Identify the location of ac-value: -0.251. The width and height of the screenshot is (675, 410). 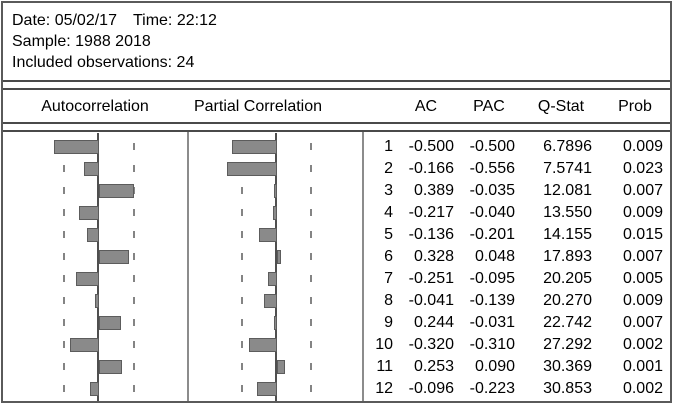
(431, 278).